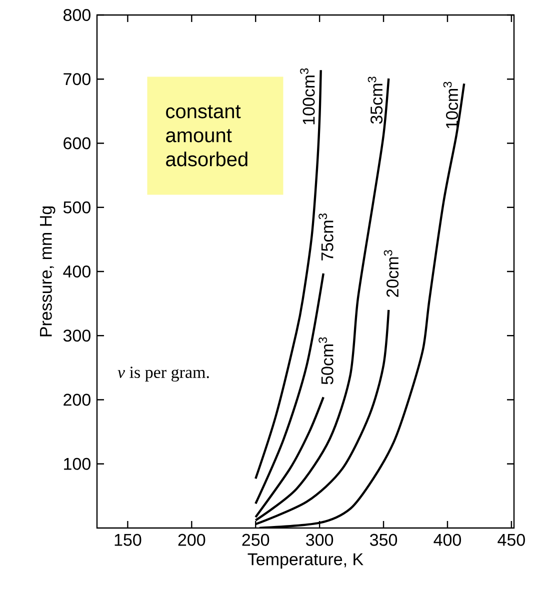 This screenshot has width=535, height=593. What do you see at coordinates (76, 271) in the screenshot?
I see `y-tick-label: 400` at bounding box center [76, 271].